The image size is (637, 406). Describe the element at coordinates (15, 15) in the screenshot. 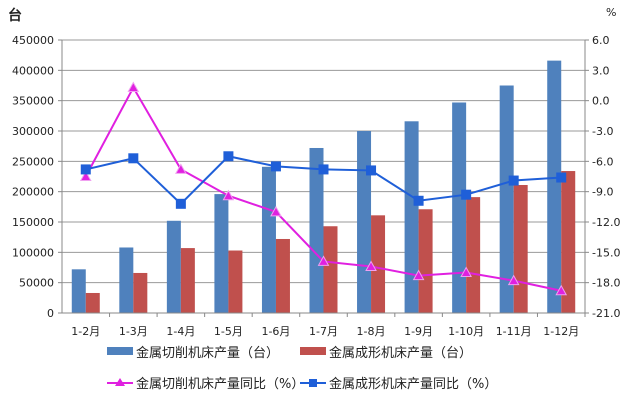

I see `left-axis-unit: 台` at that location.